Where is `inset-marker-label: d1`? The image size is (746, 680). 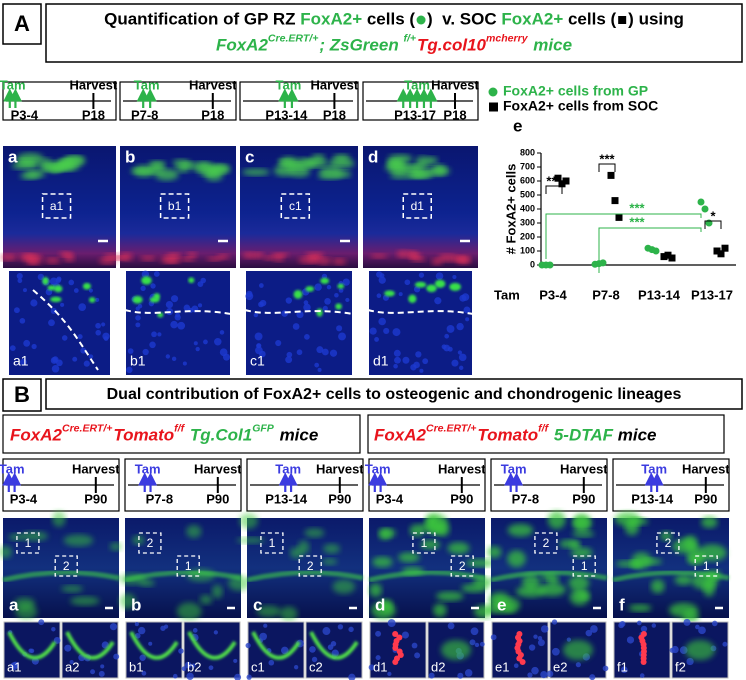 inset-marker-label: d1 is located at coordinates (418, 206).